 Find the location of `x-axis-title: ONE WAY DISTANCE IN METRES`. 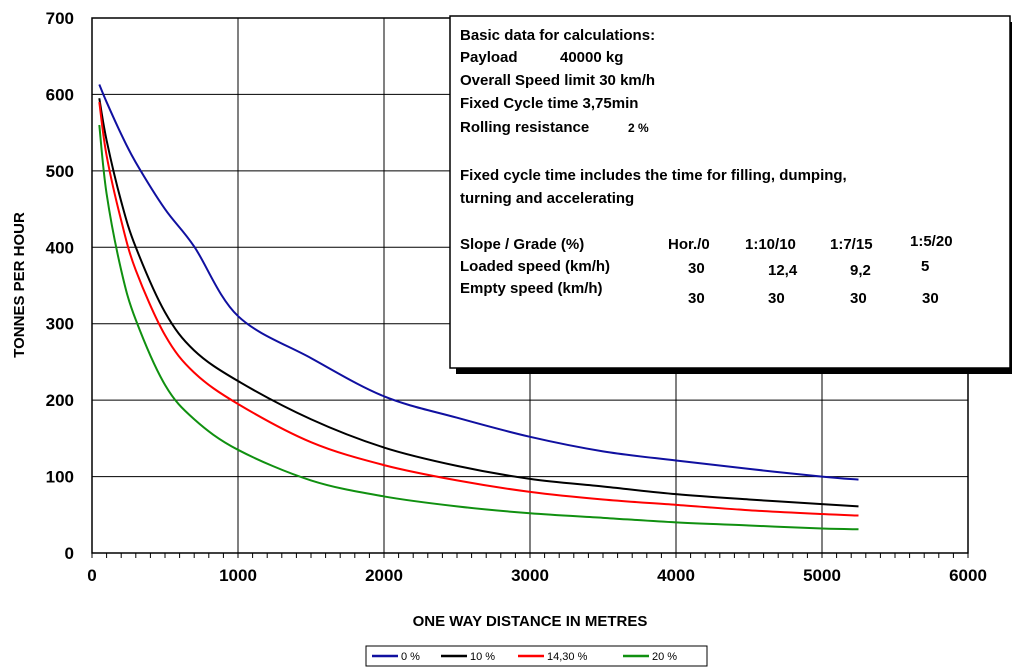

x-axis-title: ONE WAY DISTANCE IN METRES is located at coordinates (530, 621).